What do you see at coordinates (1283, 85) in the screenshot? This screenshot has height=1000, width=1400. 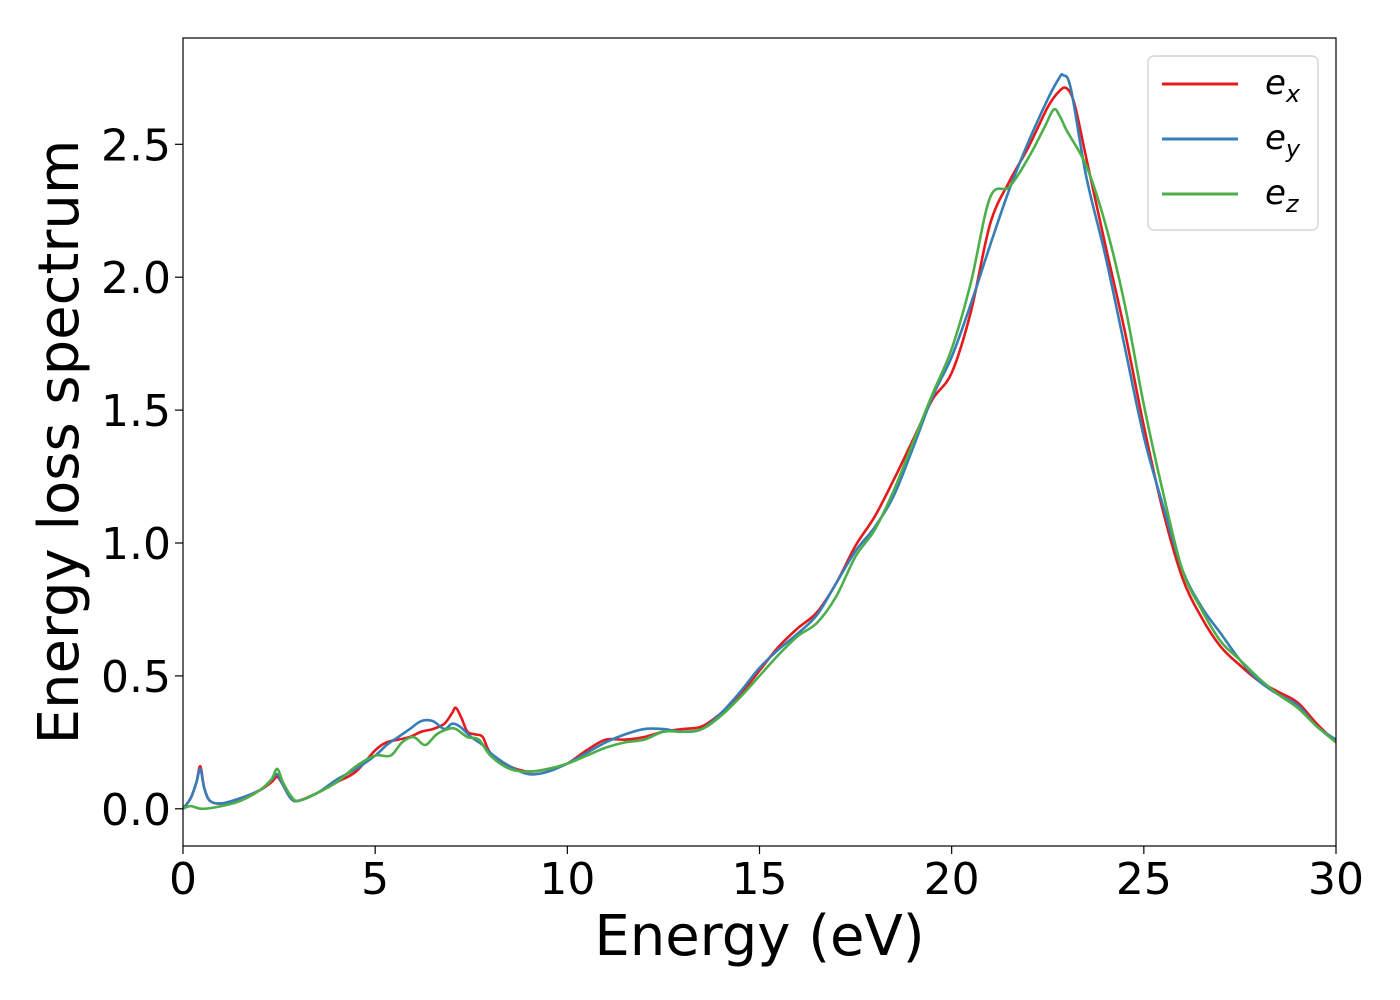 I see `legend-label-x: ex` at bounding box center [1283, 85].